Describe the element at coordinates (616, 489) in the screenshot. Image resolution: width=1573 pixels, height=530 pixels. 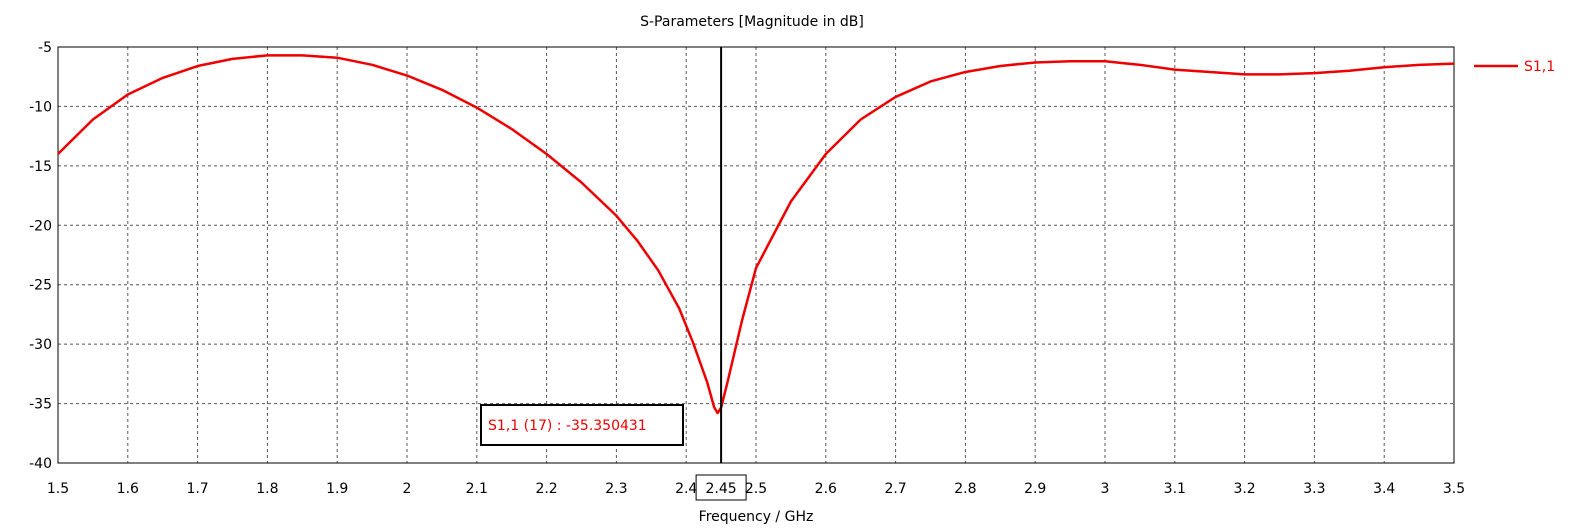
I see `x-tick-label: 2.3` at that location.